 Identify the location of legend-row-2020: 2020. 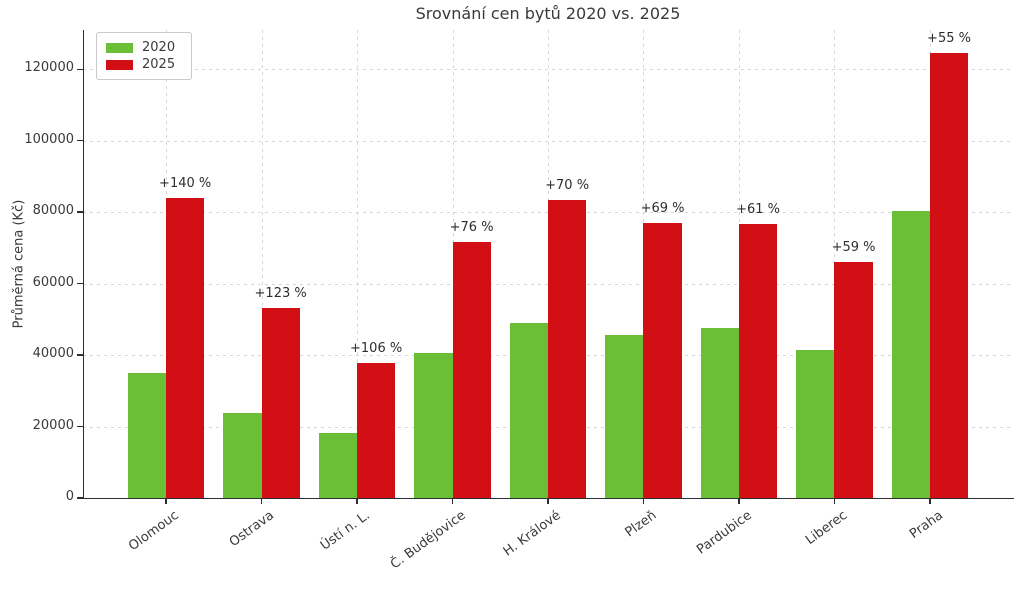
(144, 47).